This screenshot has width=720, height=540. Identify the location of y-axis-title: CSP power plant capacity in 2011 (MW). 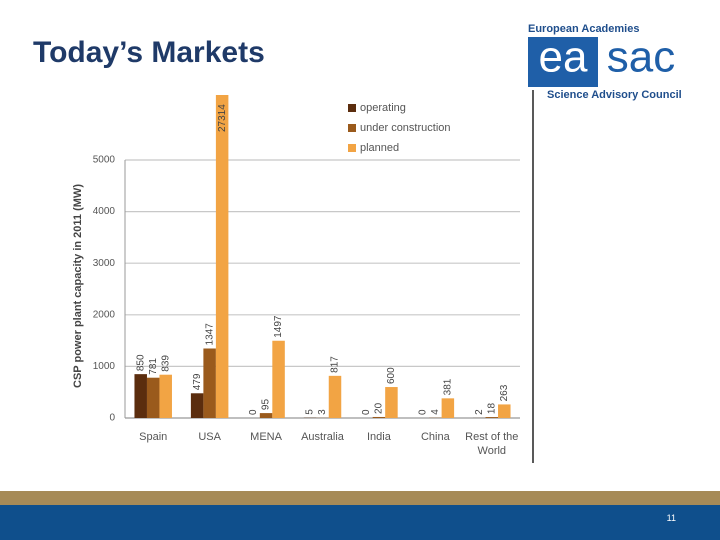
(78, 286).